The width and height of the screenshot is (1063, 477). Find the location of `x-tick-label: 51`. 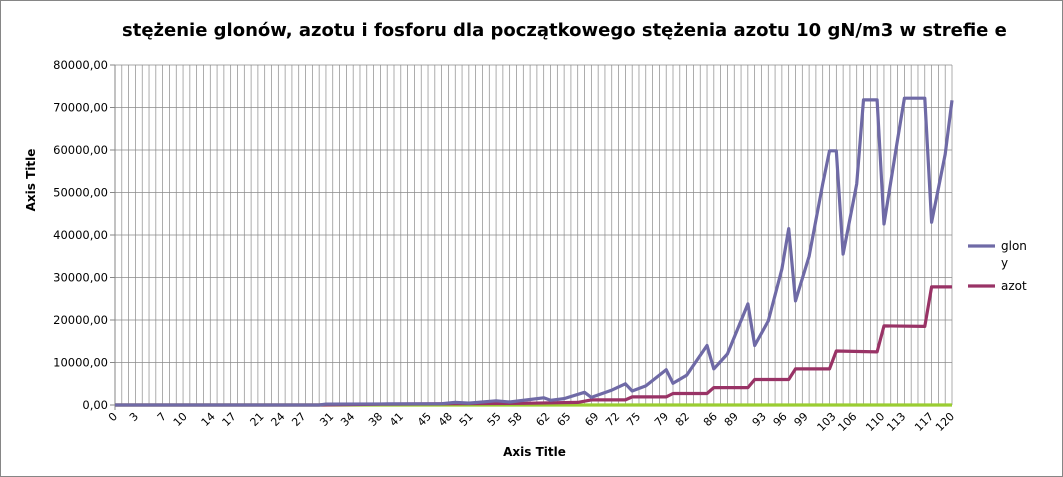

x-tick-label: 51 is located at coordinates (466, 419).